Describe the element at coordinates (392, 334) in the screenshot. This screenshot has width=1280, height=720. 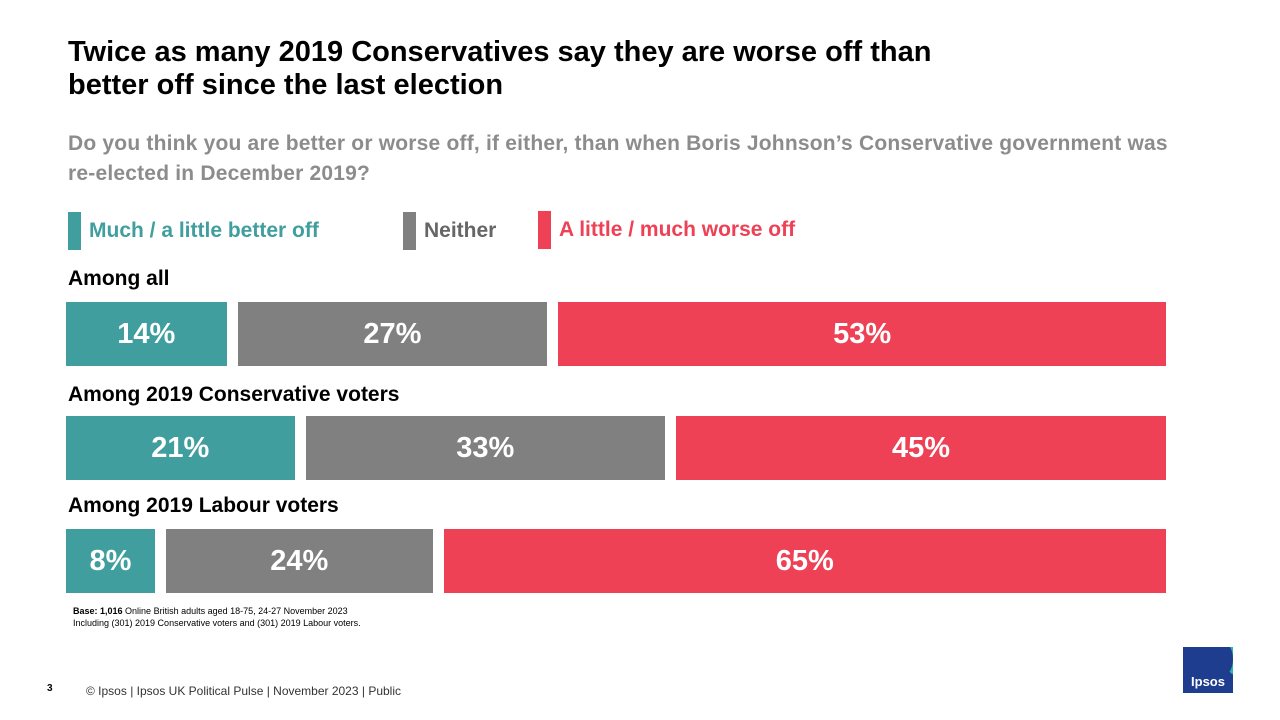
I see `bar-all-neither: 27%` at that location.